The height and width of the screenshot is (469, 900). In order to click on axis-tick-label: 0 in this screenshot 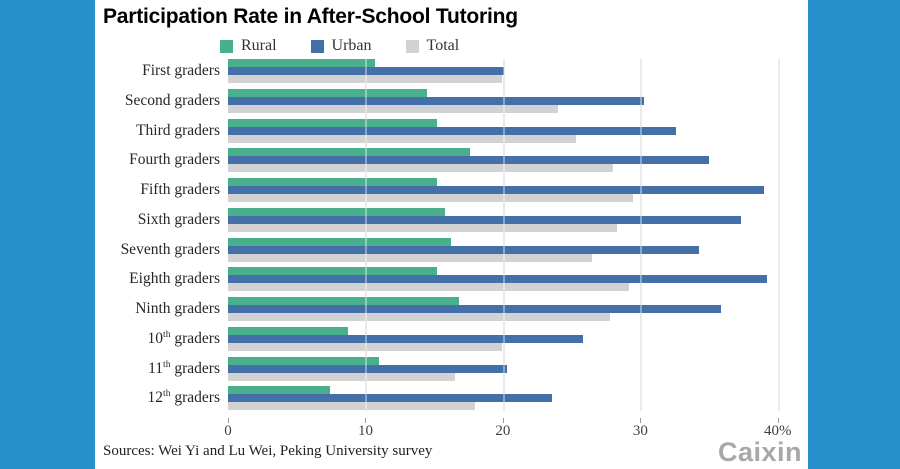, I will do `click(228, 431)`.